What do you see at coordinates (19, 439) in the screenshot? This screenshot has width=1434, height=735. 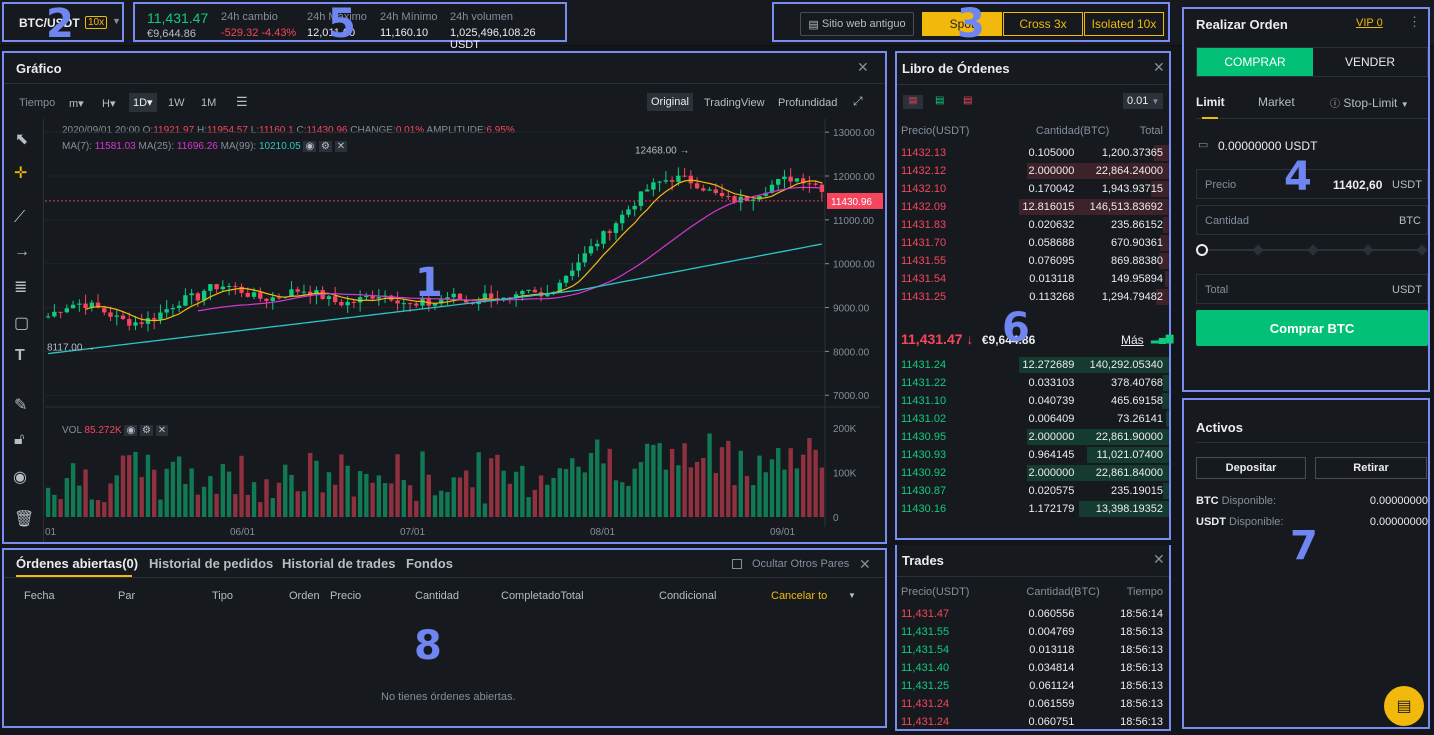 I see `lock-icon: 🔓︎` at bounding box center [19, 439].